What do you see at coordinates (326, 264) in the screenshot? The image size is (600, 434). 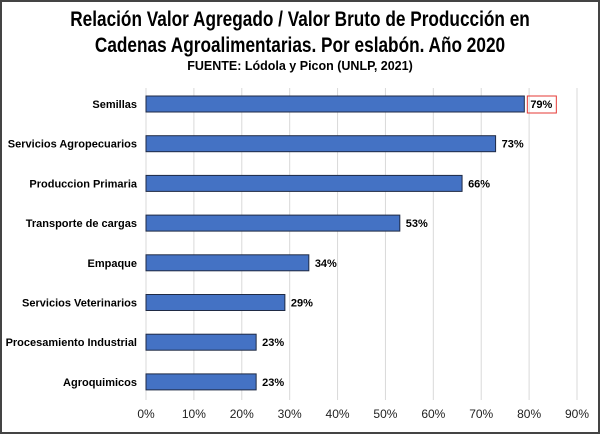 I see `data-label: 34%` at bounding box center [326, 264].